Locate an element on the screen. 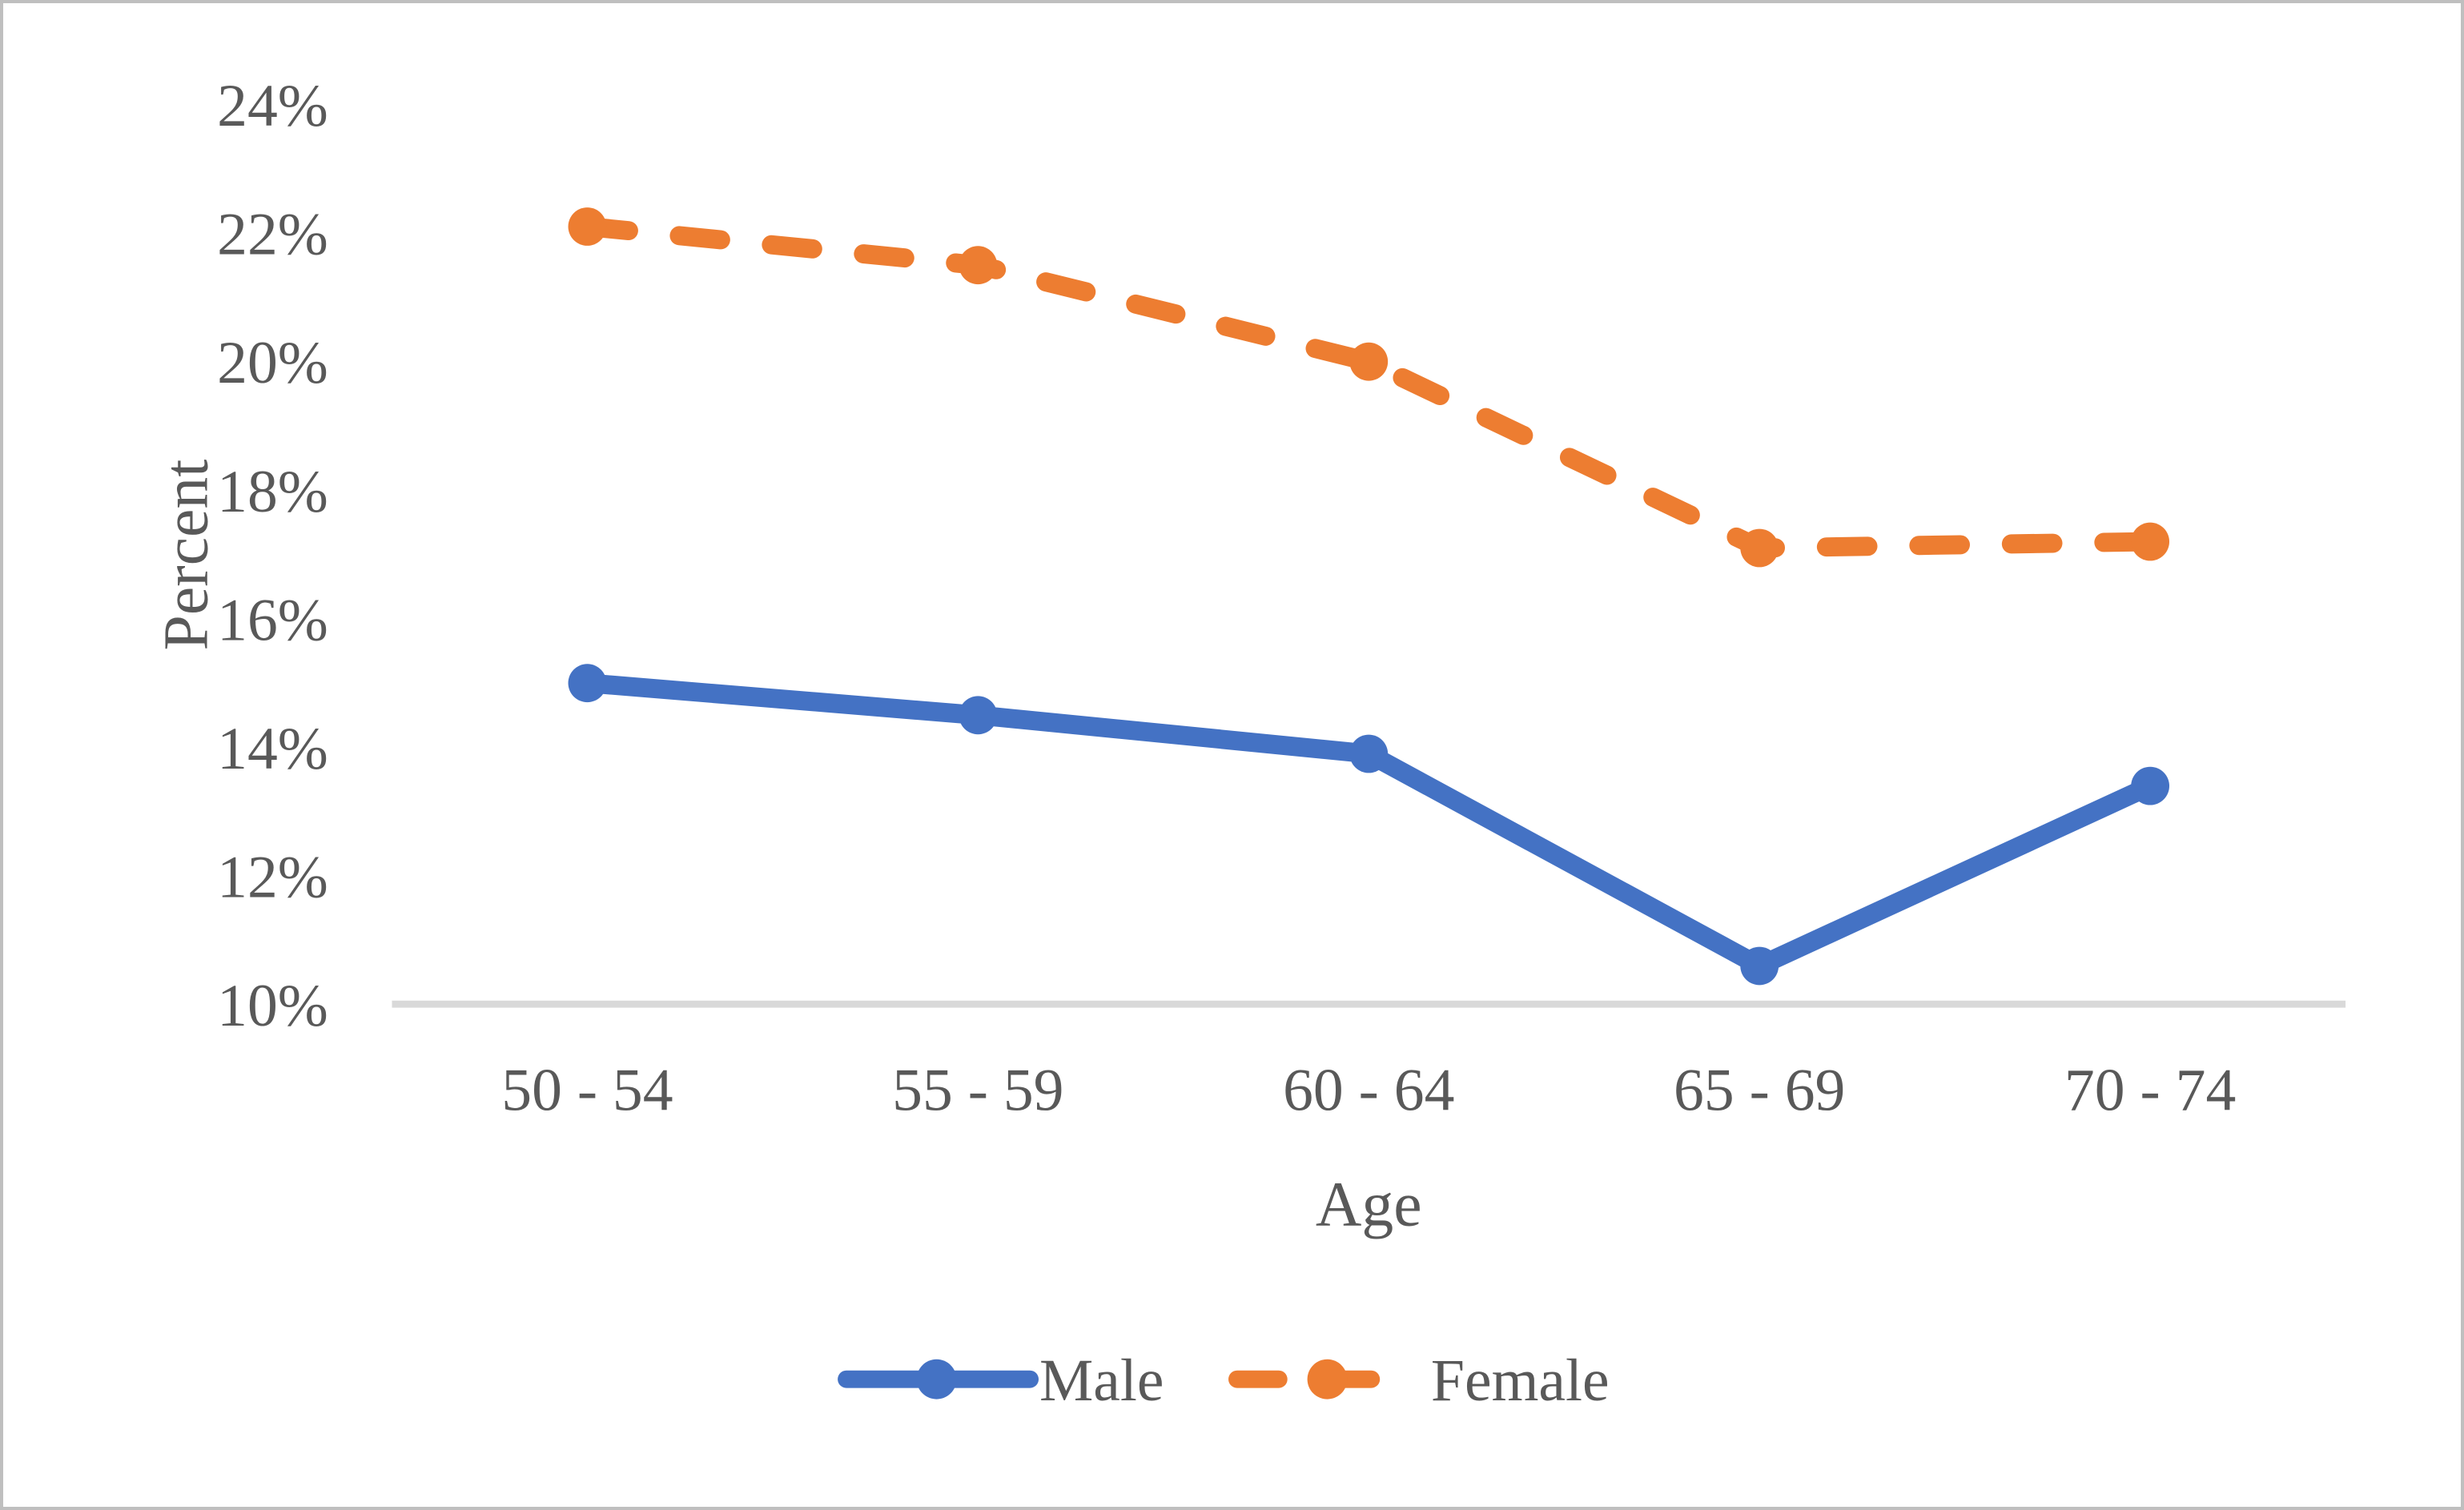 The width and height of the screenshot is (2464, 1510). y-axis-title: Percent is located at coordinates (186, 556).